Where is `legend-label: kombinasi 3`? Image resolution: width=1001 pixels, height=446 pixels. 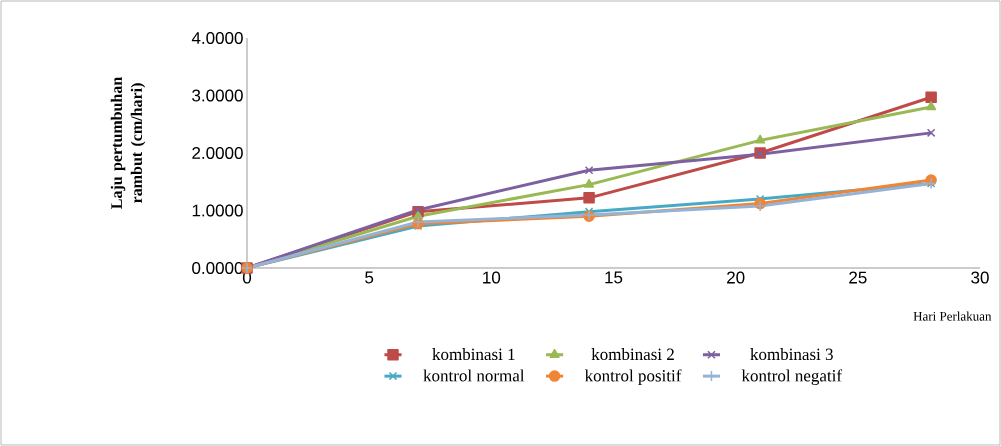
legend-label: kombinasi 3 is located at coordinates (791, 354).